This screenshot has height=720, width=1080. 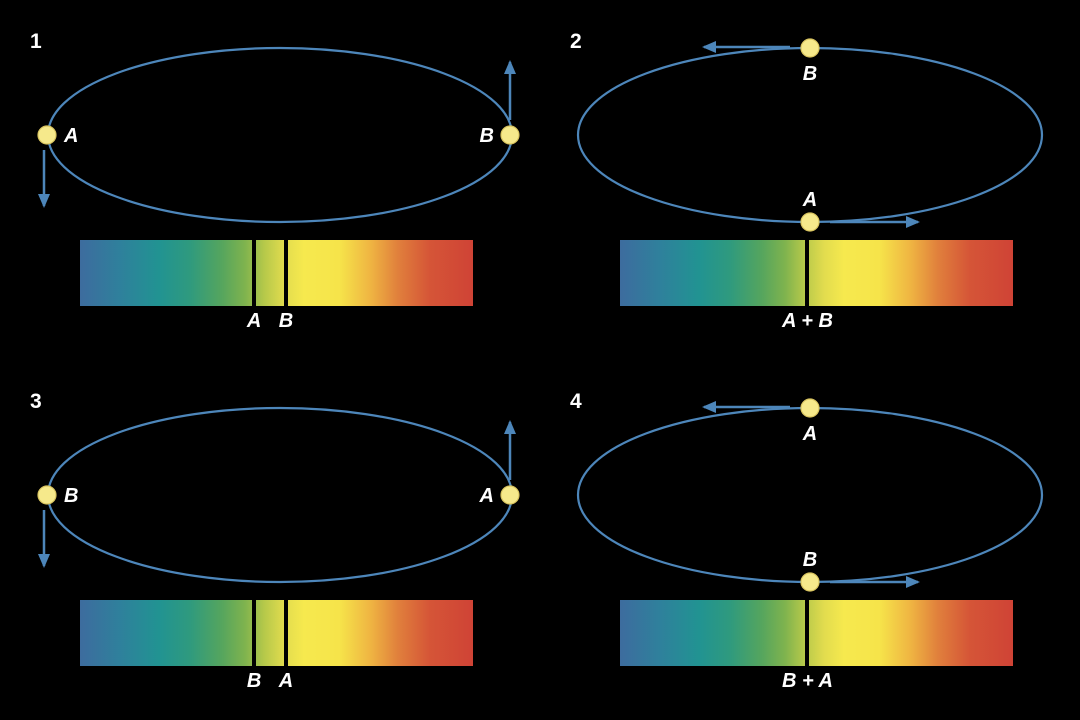 I want to click on panel-number: 1, so click(x=36, y=41).